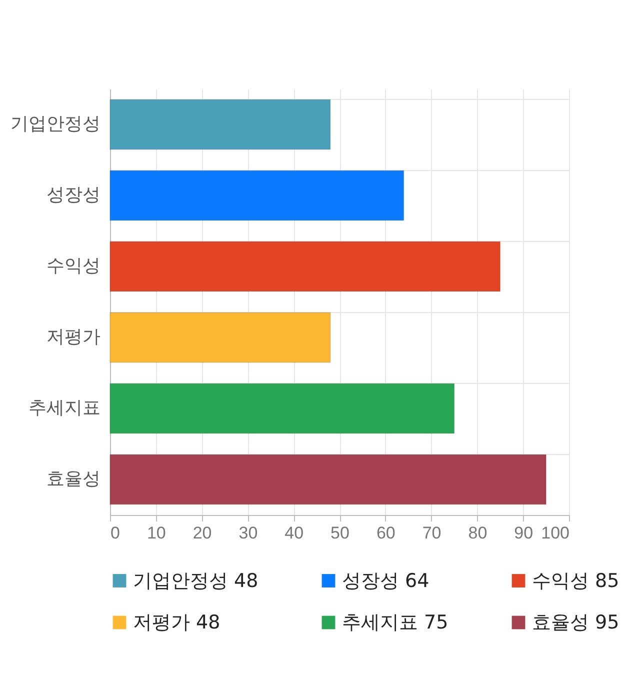 The width and height of the screenshot is (640, 700). What do you see at coordinates (576, 581) in the screenshot?
I see `legend-label: 수익성 85` at bounding box center [576, 581].